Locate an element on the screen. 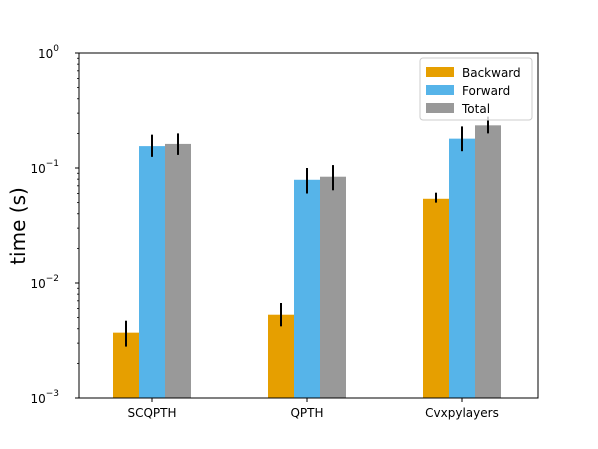 Image resolution: width=598 pixels, height=449 pixels. legend-label-forward: Forward is located at coordinates (486, 91).